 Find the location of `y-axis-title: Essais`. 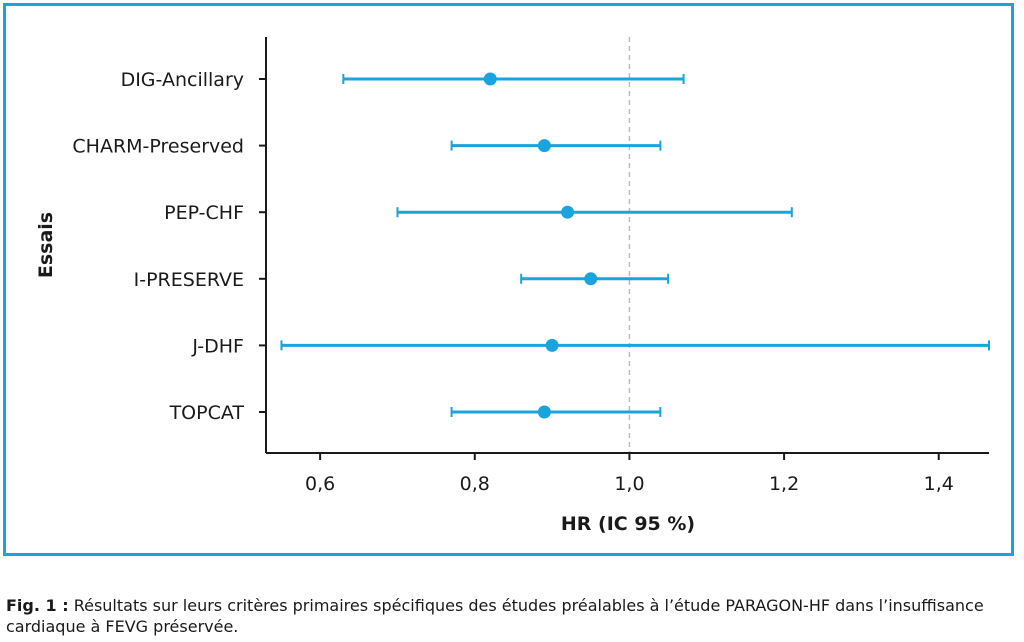

y-axis-title: Essais is located at coordinates (46, 245).